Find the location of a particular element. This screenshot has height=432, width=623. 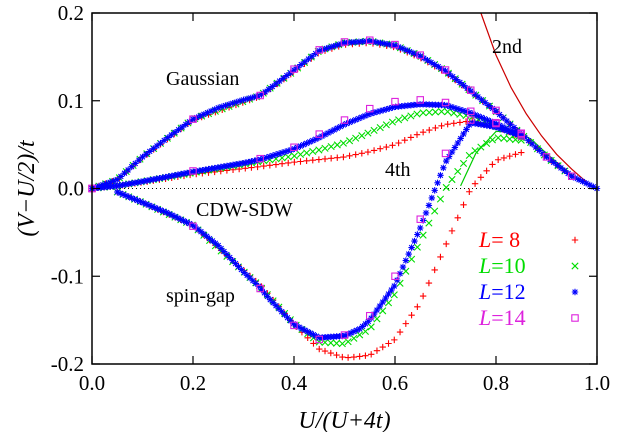

x-tick-label: 0.8 is located at coordinates (496, 383).